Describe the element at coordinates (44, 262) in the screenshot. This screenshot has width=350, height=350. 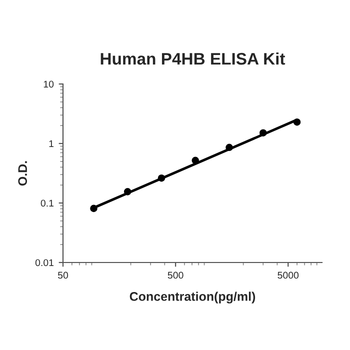
I see `y-tick-label: 0.01` at that location.